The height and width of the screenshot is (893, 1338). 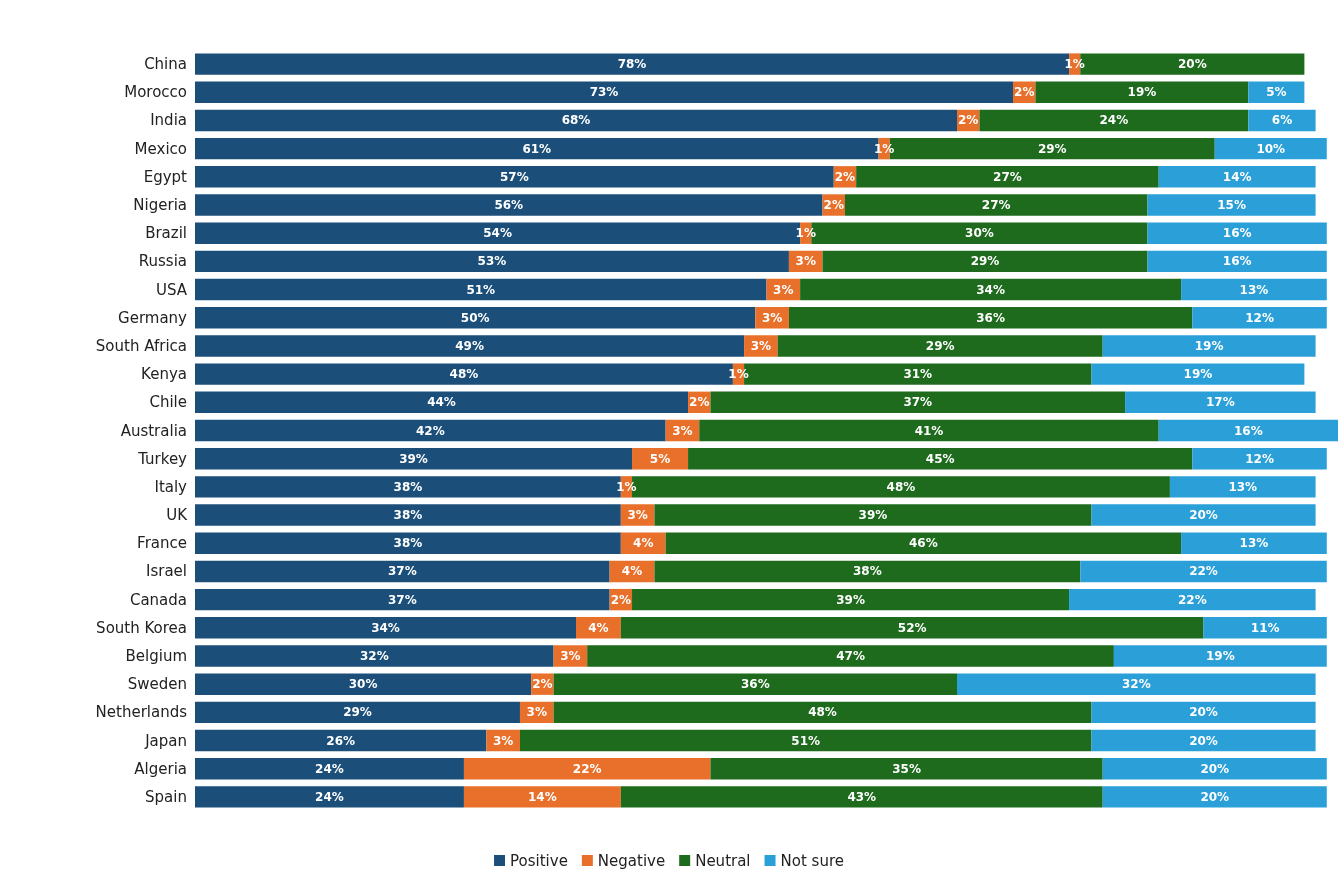 What do you see at coordinates (862, 796) in the screenshot?
I see `data-label: 43%` at bounding box center [862, 796].